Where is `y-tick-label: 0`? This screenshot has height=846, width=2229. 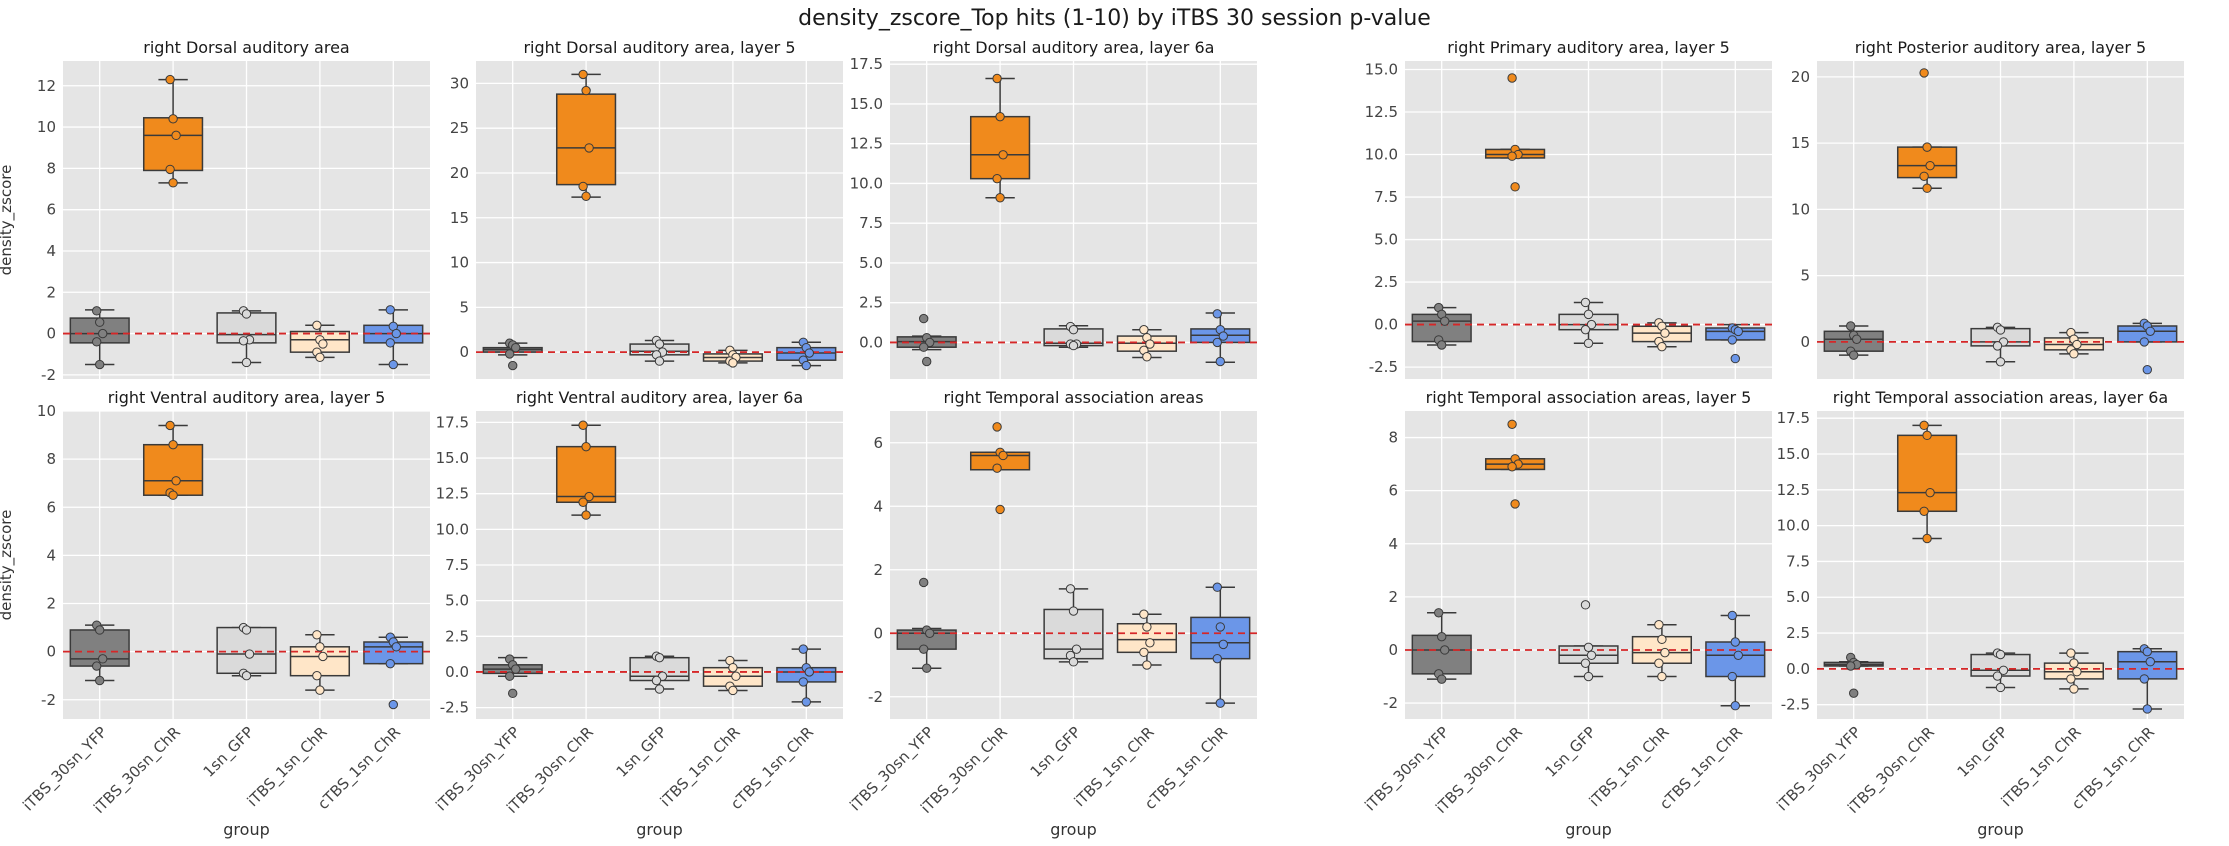
y-tick-label: 0 is located at coordinates (1393, 650).